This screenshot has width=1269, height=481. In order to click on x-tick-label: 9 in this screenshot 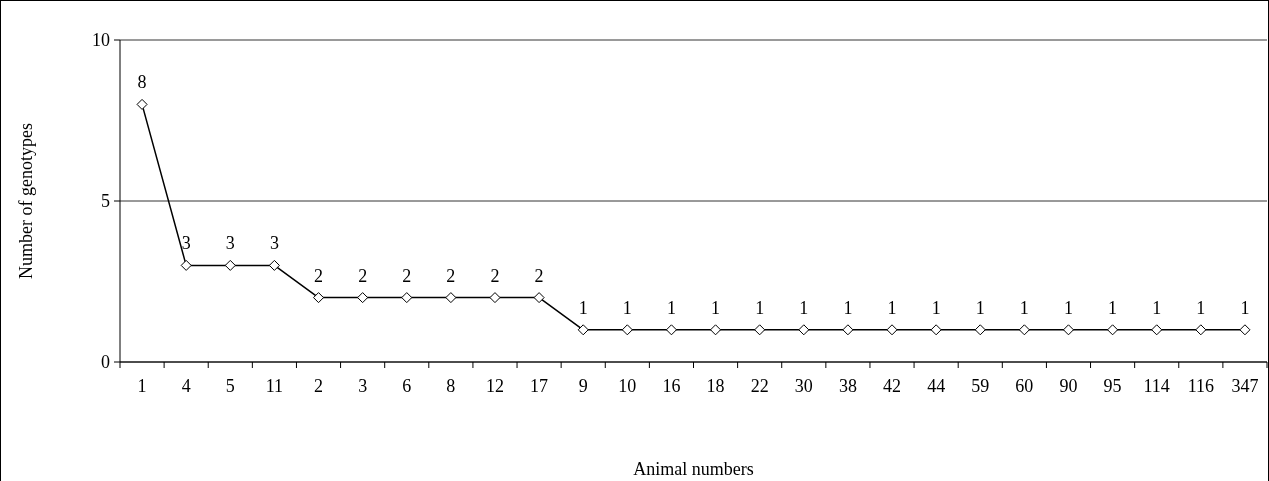, I will do `click(583, 386)`.